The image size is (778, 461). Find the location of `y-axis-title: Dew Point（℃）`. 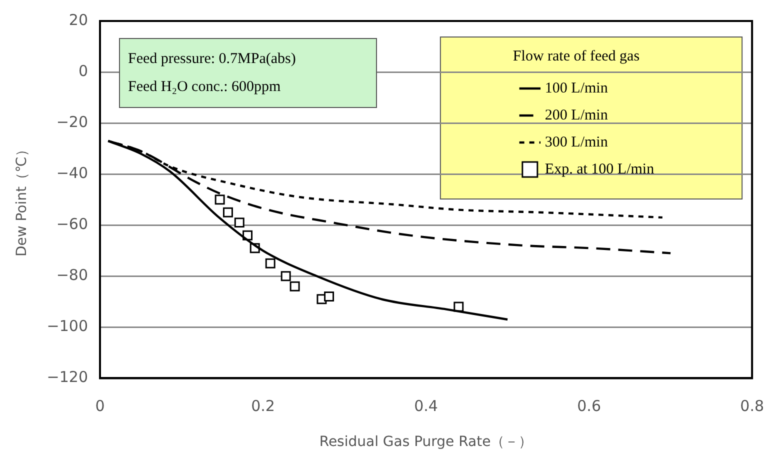

y-axis-title: Dew Point（℃） is located at coordinates (22, 199).